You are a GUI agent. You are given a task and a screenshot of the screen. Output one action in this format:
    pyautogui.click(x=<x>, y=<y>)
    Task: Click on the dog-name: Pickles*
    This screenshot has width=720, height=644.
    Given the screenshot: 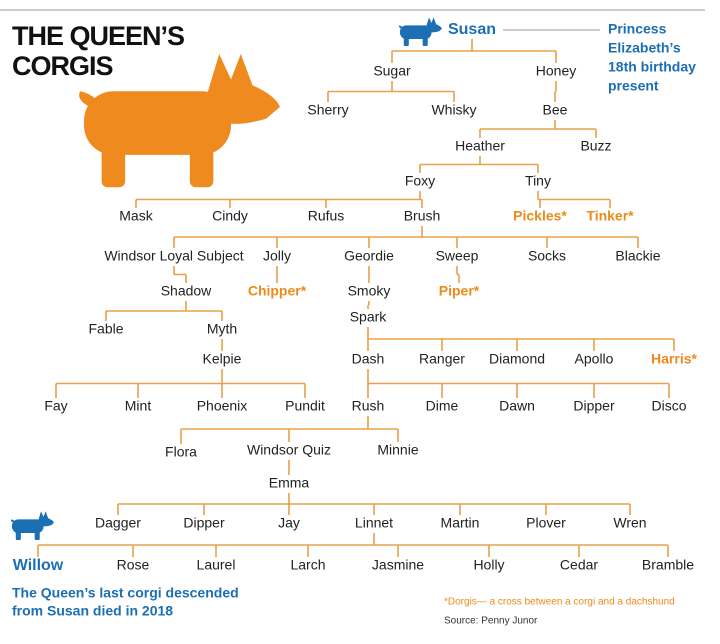 What is the action you would take?
    pyautogui.click(x=540, y=216)
    